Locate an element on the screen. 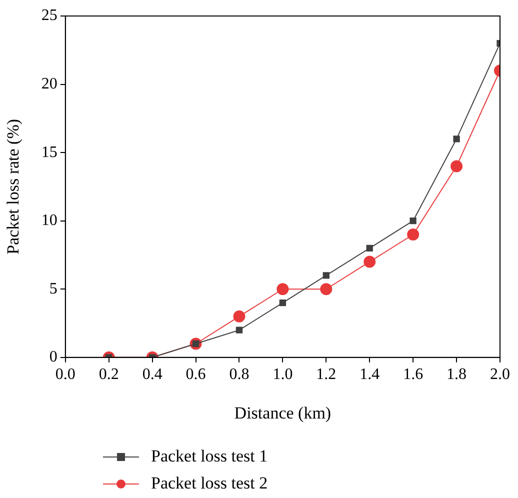 This screenshot has height=498, width=518. legend-label: Packet loss test 1 is located at coordinates (209, 456).